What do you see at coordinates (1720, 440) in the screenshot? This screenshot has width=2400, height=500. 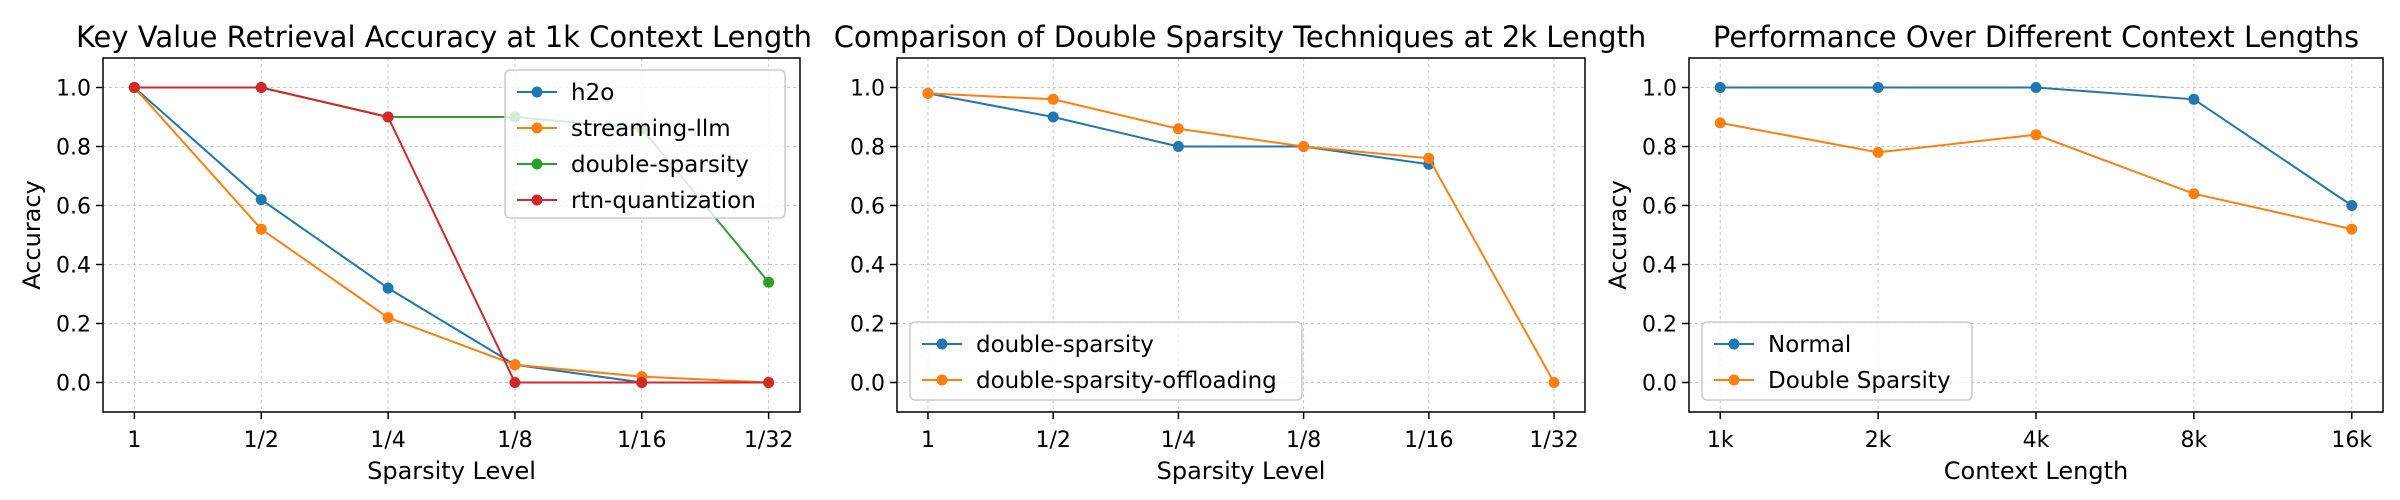 I see `x-tick-label: 1k` at bounding box center [1720, 440].